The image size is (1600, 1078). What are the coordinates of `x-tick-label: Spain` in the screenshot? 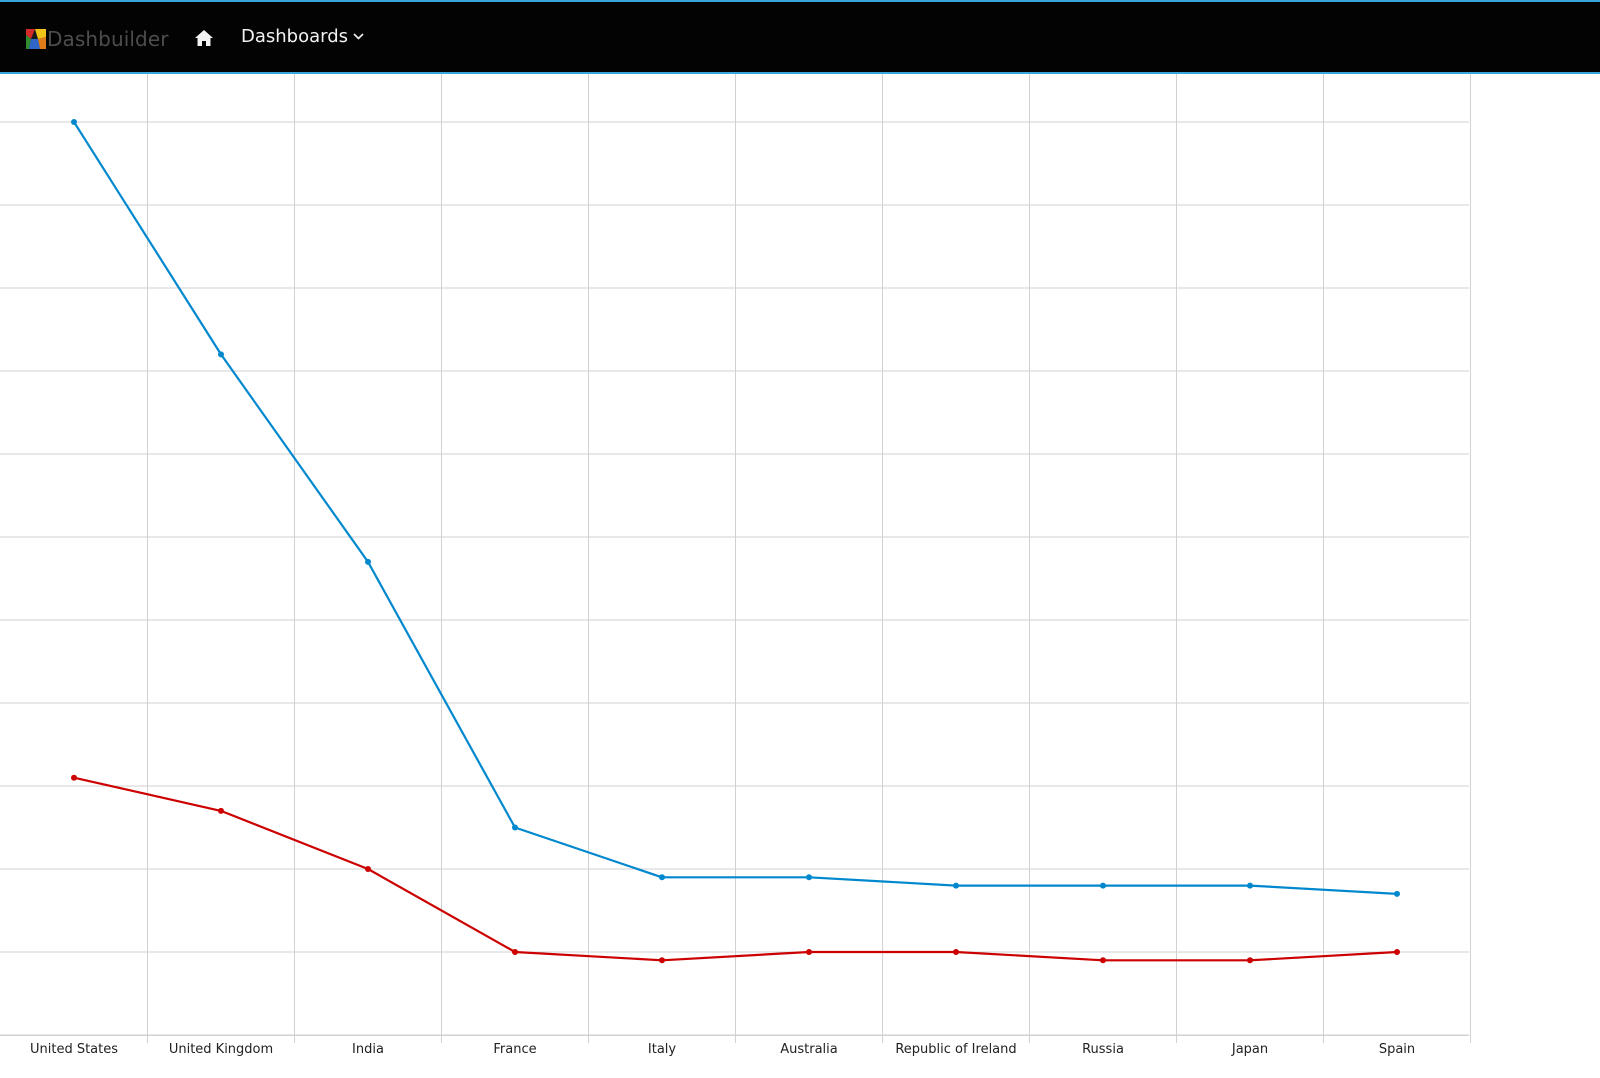 It's located at (1397, 1049).